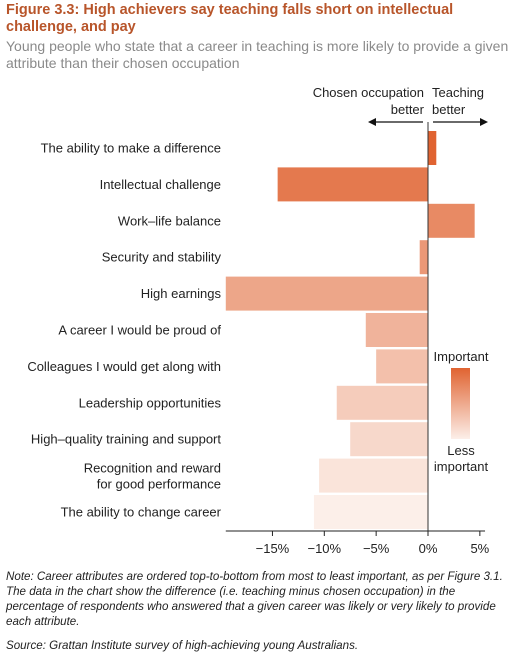 Image resolution: width=514 pixels, height=660 pixels. What do you see at coordinates (150, 402) in the screenshot?
I see `category-label: Leadership opportunities` at bounding box center [150, 402].